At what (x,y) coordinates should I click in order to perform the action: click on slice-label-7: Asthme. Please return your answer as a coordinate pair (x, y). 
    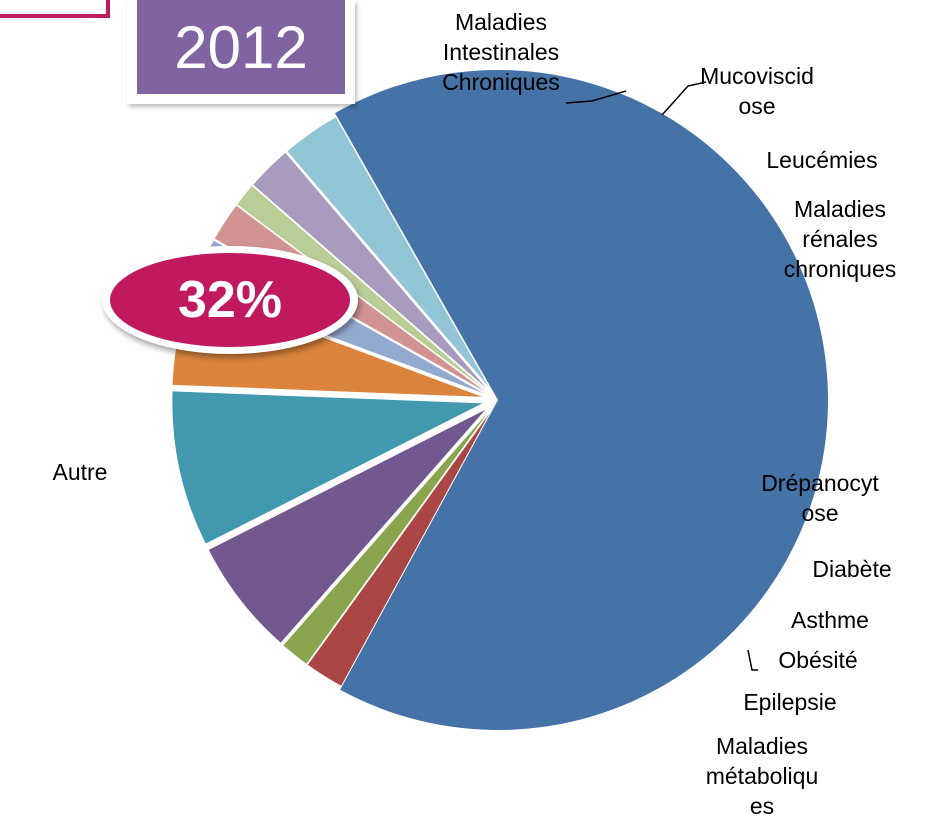
    Looking at the image, I should click on (830, 620).